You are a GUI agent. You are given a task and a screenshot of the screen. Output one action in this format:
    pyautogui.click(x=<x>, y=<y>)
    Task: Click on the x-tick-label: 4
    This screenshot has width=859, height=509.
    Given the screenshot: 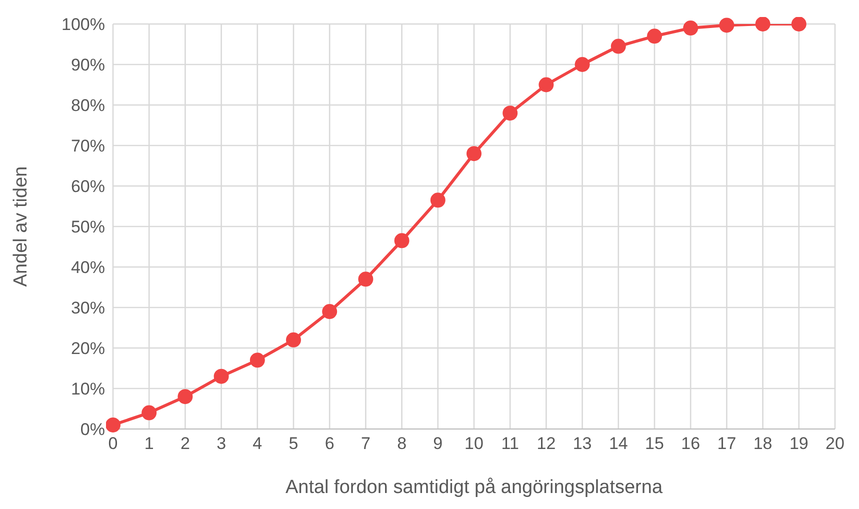 What is the action you would take?
    pyautogui.click(x=257, y=444)
    